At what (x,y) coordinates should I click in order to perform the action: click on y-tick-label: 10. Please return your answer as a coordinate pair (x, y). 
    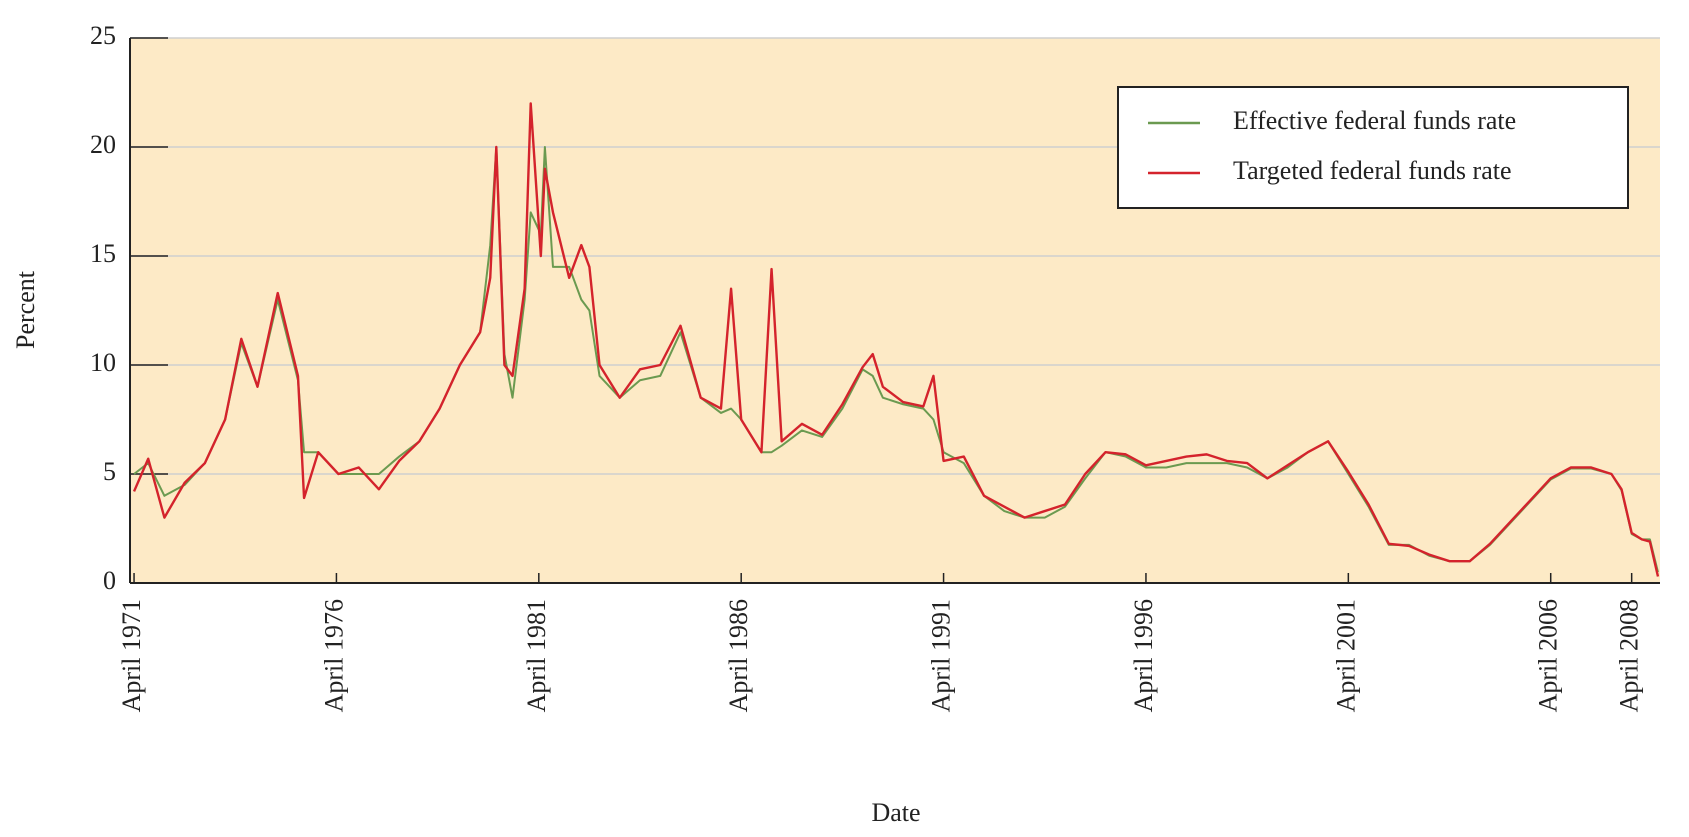
    Looking at the image, I should click on (103, 362).